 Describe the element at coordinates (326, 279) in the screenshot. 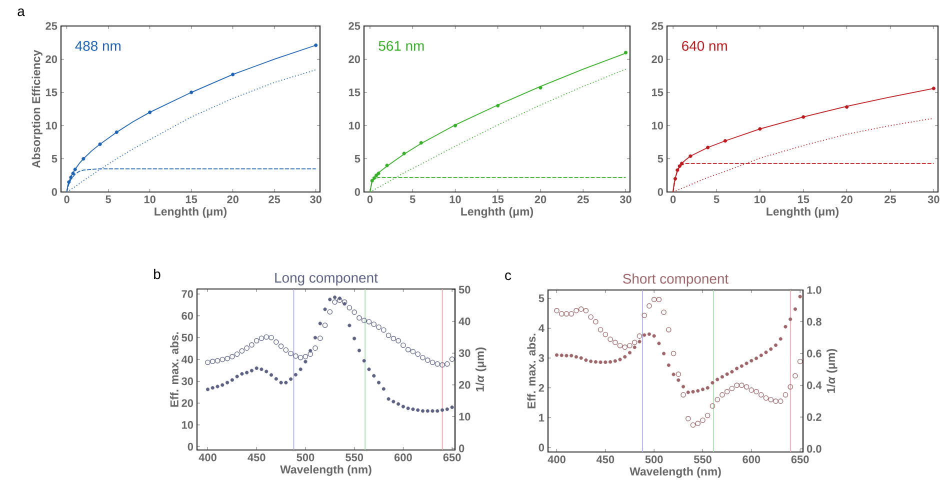

I see `chart-title: Long component` at that location.